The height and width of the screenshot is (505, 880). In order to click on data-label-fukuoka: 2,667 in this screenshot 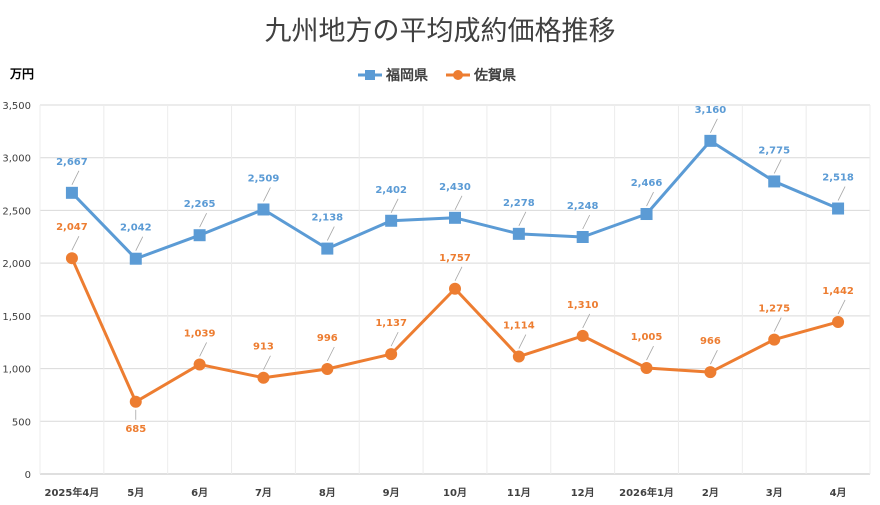, I will do `click(72, 162)`.